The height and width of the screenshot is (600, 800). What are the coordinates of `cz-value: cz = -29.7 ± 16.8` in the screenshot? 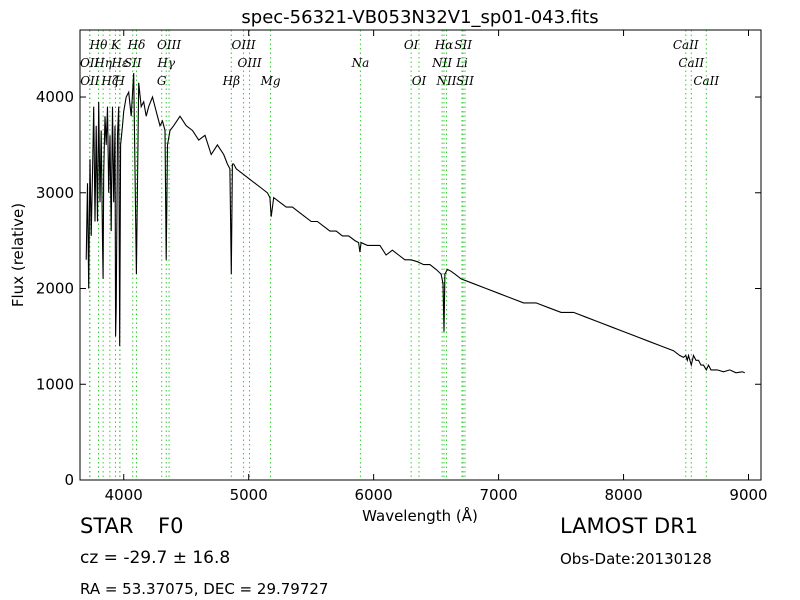 It's located at (155, 558).